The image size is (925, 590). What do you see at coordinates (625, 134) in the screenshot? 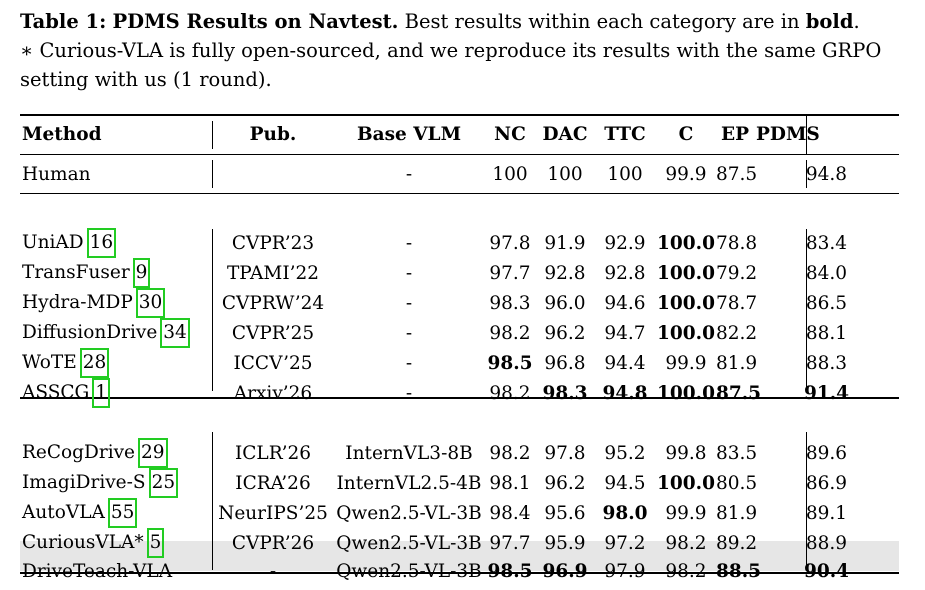
I see `col-ttc: TTC` at bounding box center [625, 134].